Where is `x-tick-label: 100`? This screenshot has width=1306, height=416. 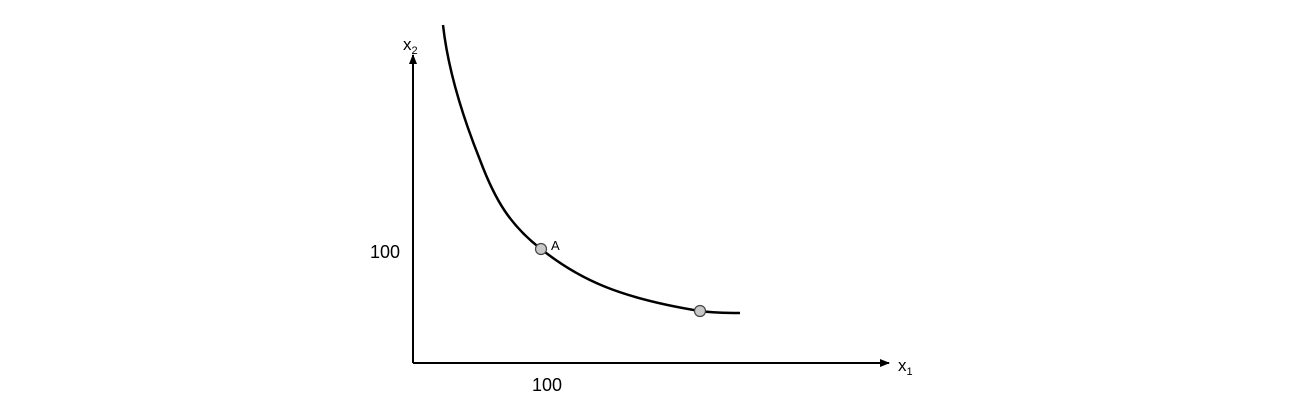
x-tick-label: 100 is located at coordinates (547, 385).